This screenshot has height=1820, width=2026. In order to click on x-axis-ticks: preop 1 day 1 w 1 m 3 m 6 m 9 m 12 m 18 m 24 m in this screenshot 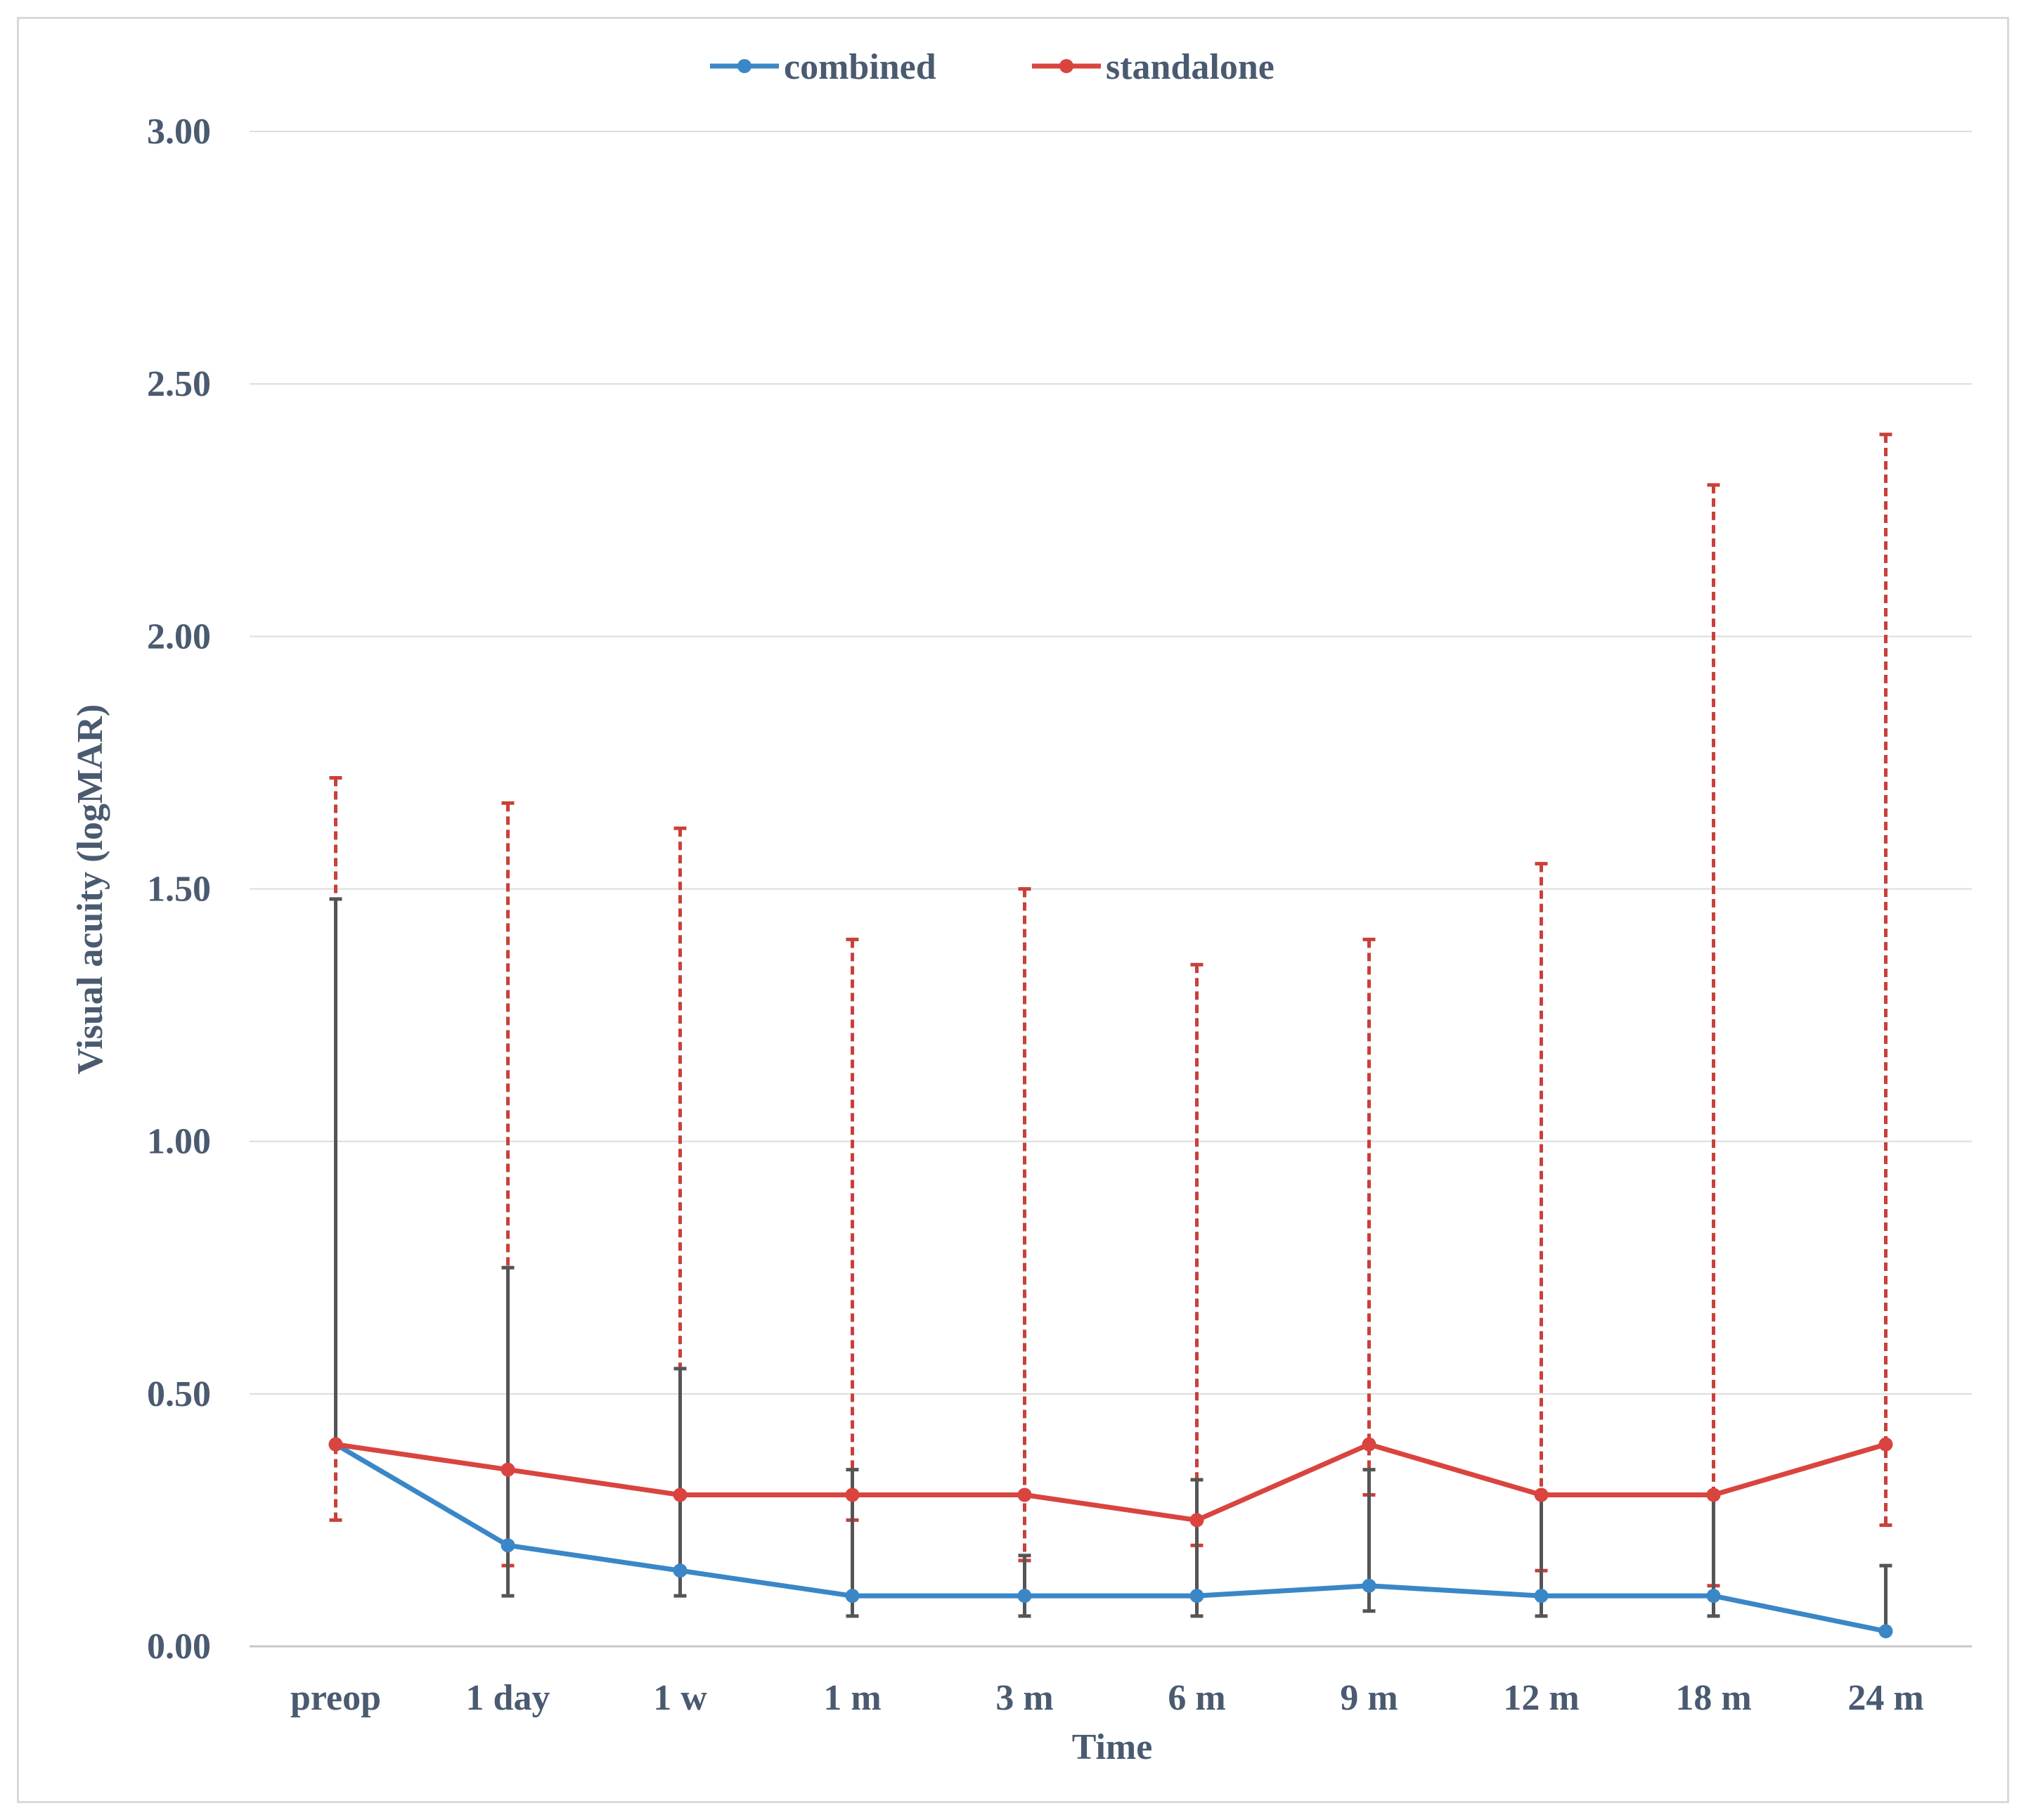, I will do `click(1107, 1698)`.